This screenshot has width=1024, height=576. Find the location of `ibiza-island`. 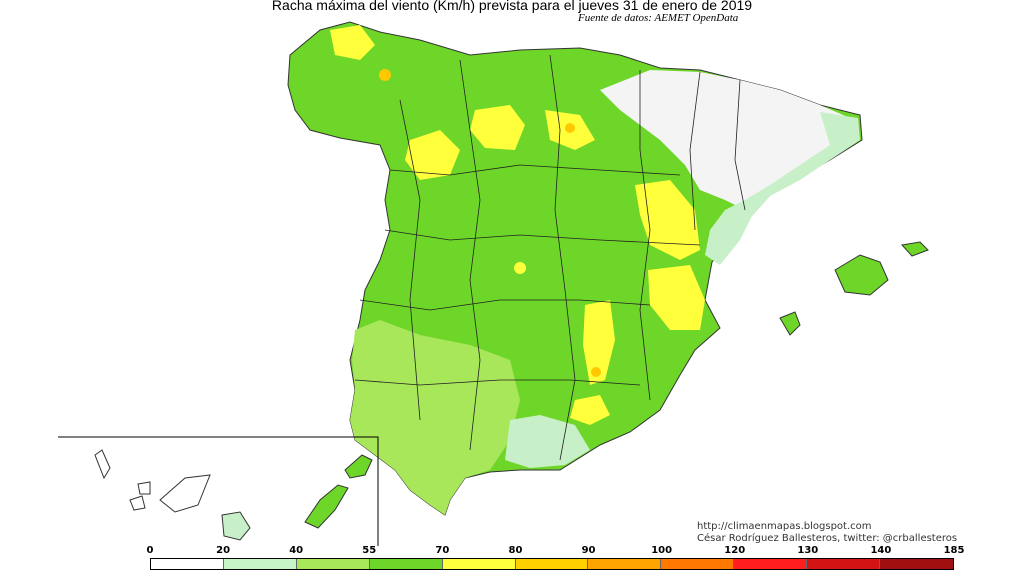

ibiza-island is located at coordinates (790, 323).